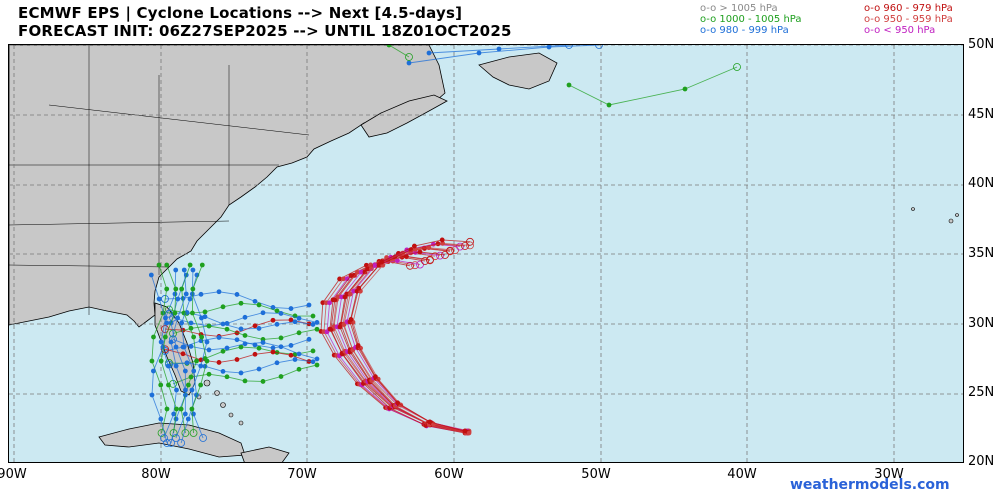 The width and height of the screenshot is (1000, 500). What do you see at coordinates (981, 183) in the screenshot?
I see `lat-label-40n: 40N` at bounding box center [981, 183].